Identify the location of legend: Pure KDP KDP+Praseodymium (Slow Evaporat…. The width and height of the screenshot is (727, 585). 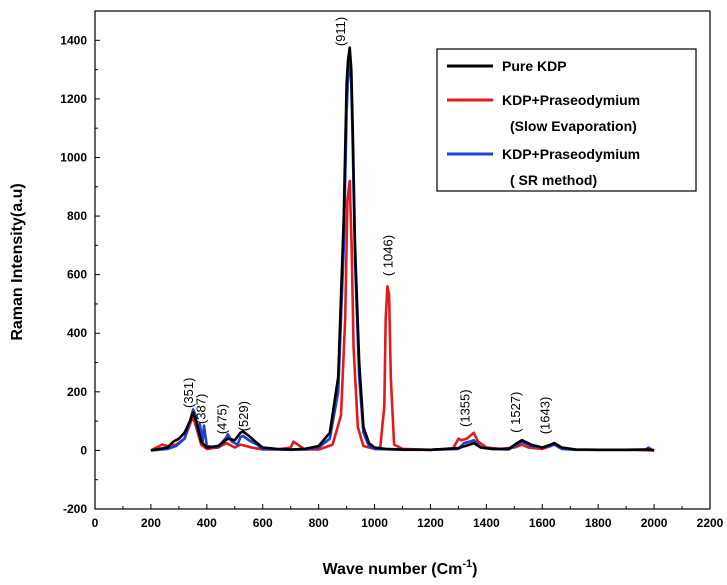
(566, 120).